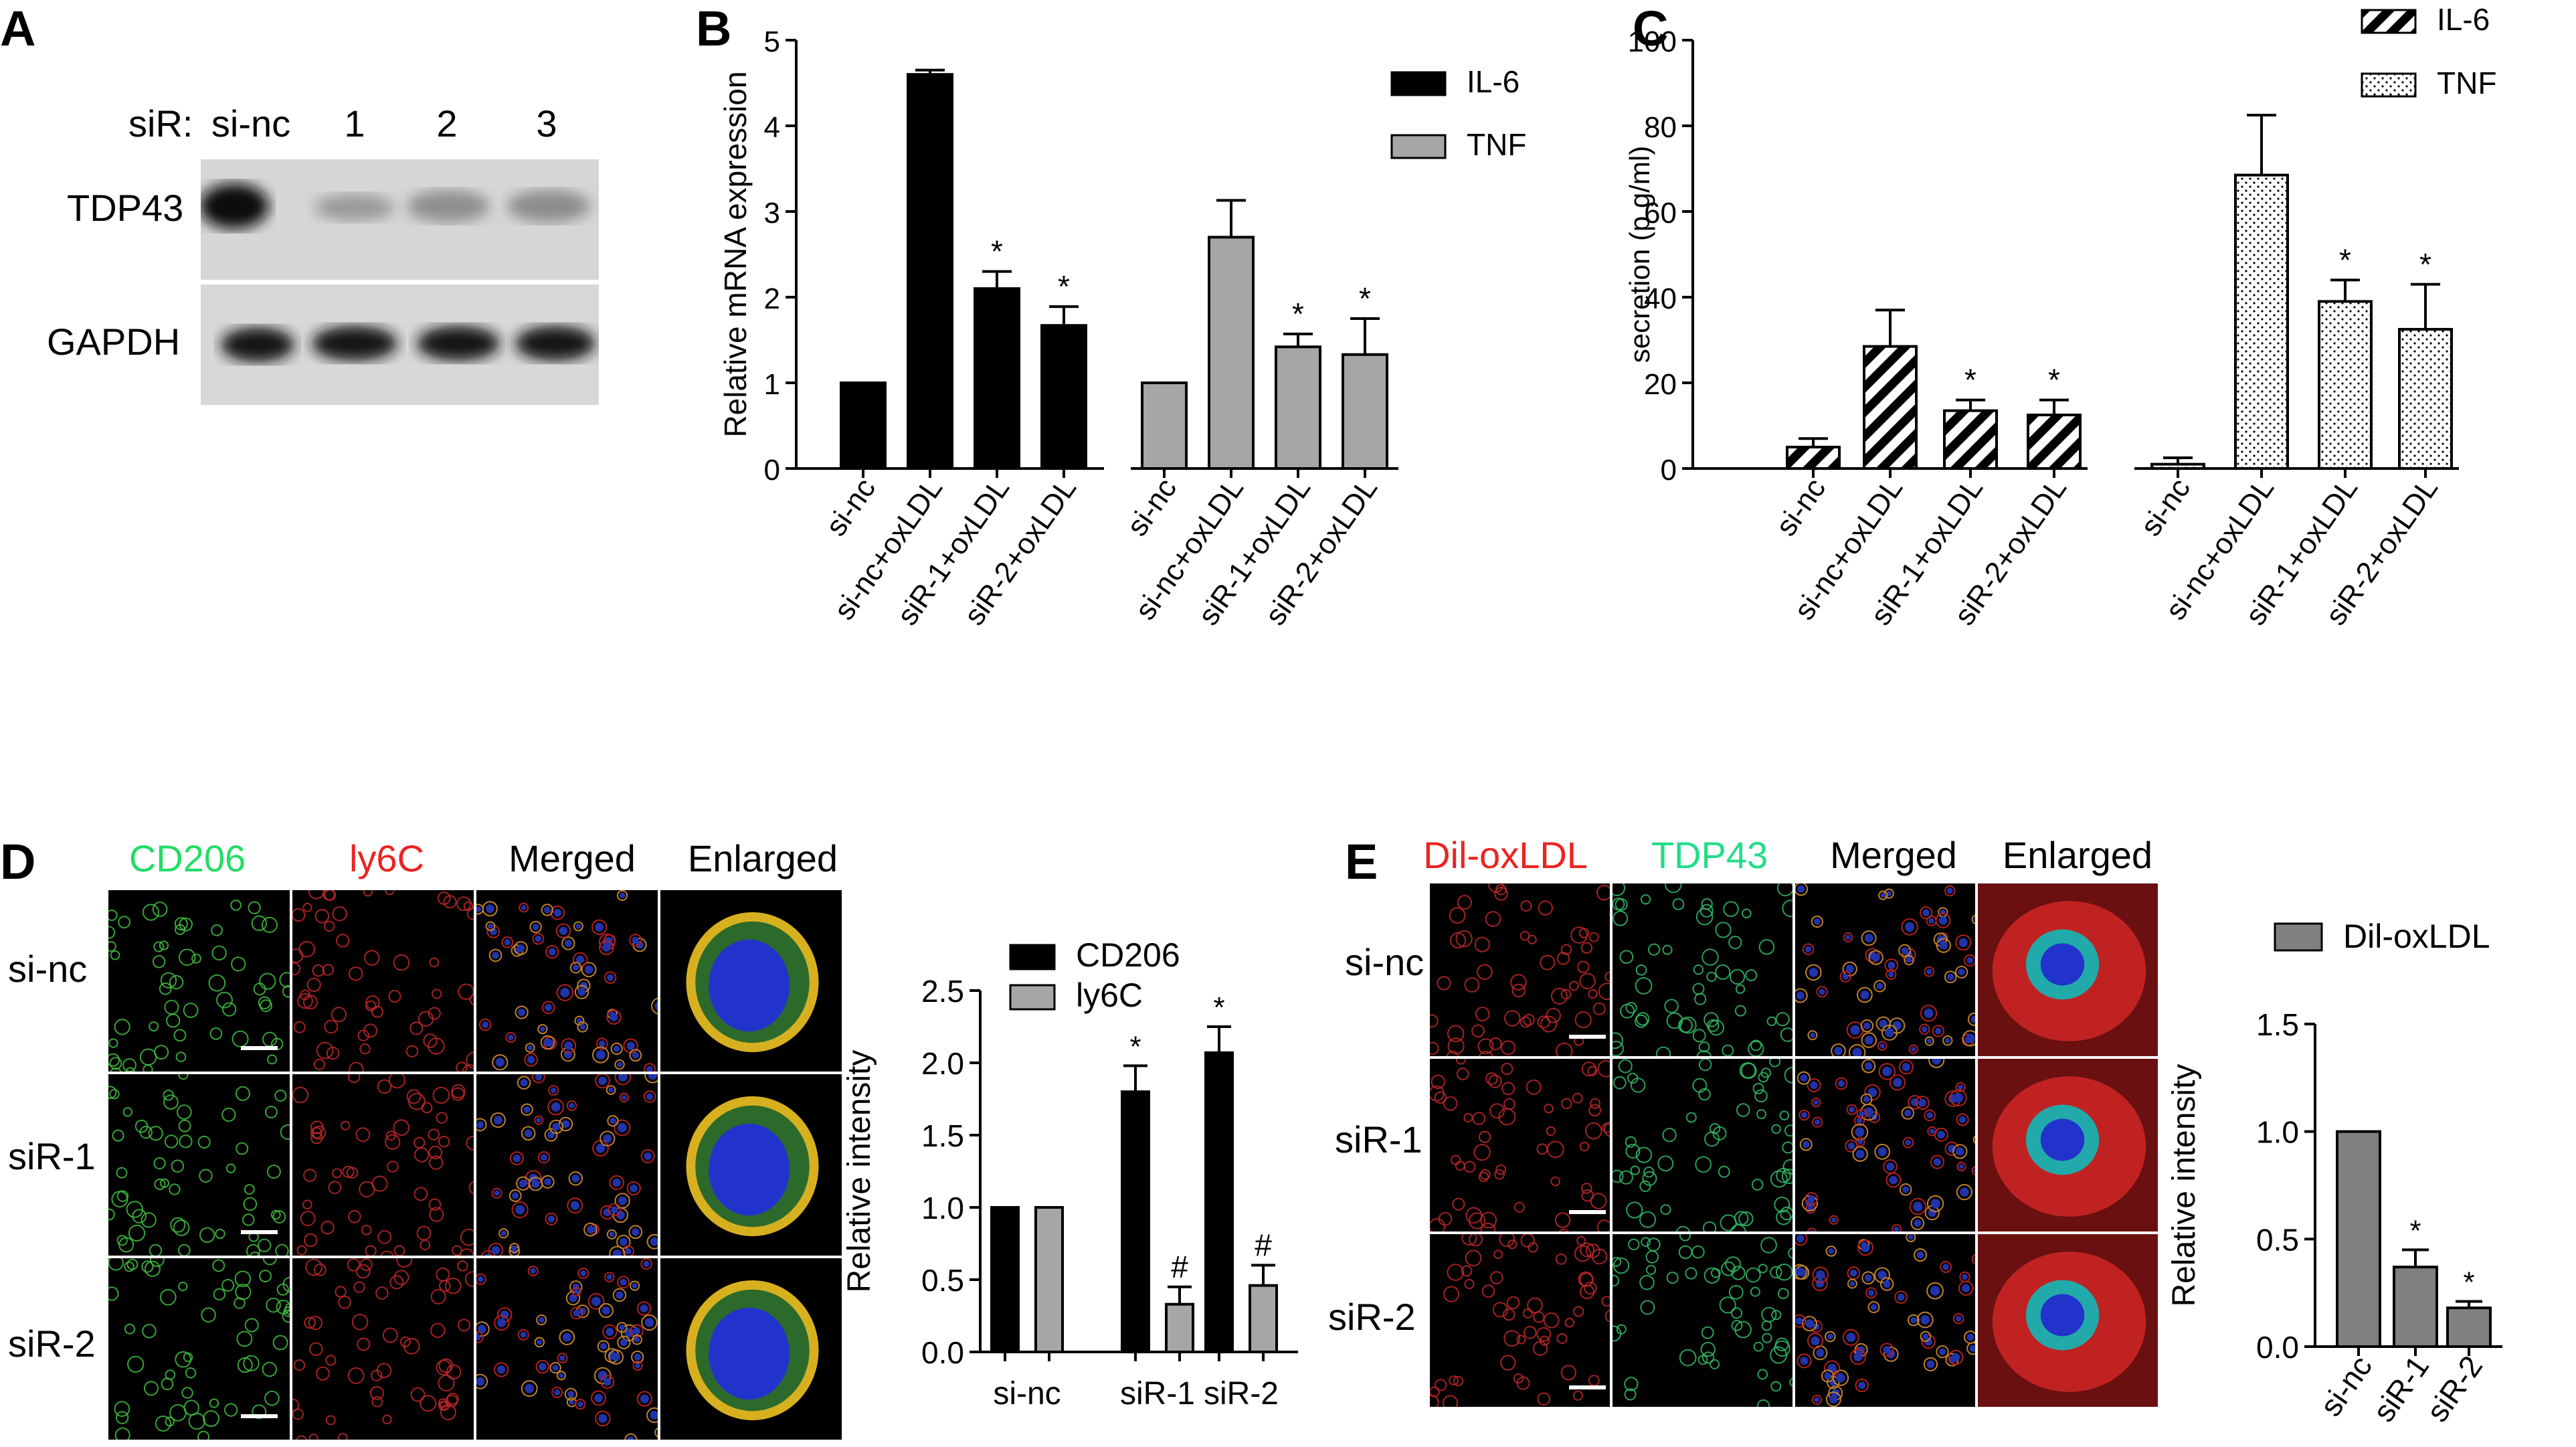 The width and height of the screenshot is (2576, 1447). What do you see at coordinates (943, 1208) in the screenshot?
I see `y-tick-label: 1.0` at bounding box center [943, 1208].